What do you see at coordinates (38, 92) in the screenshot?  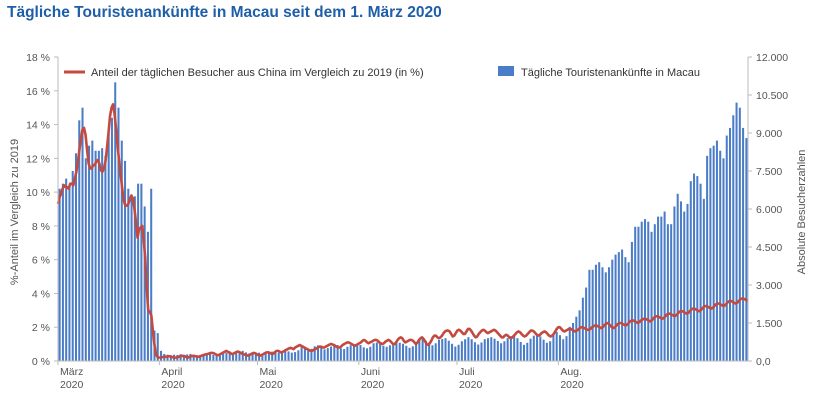 I see `left-tick-label: 16 %` at bounding box center [38, 92].